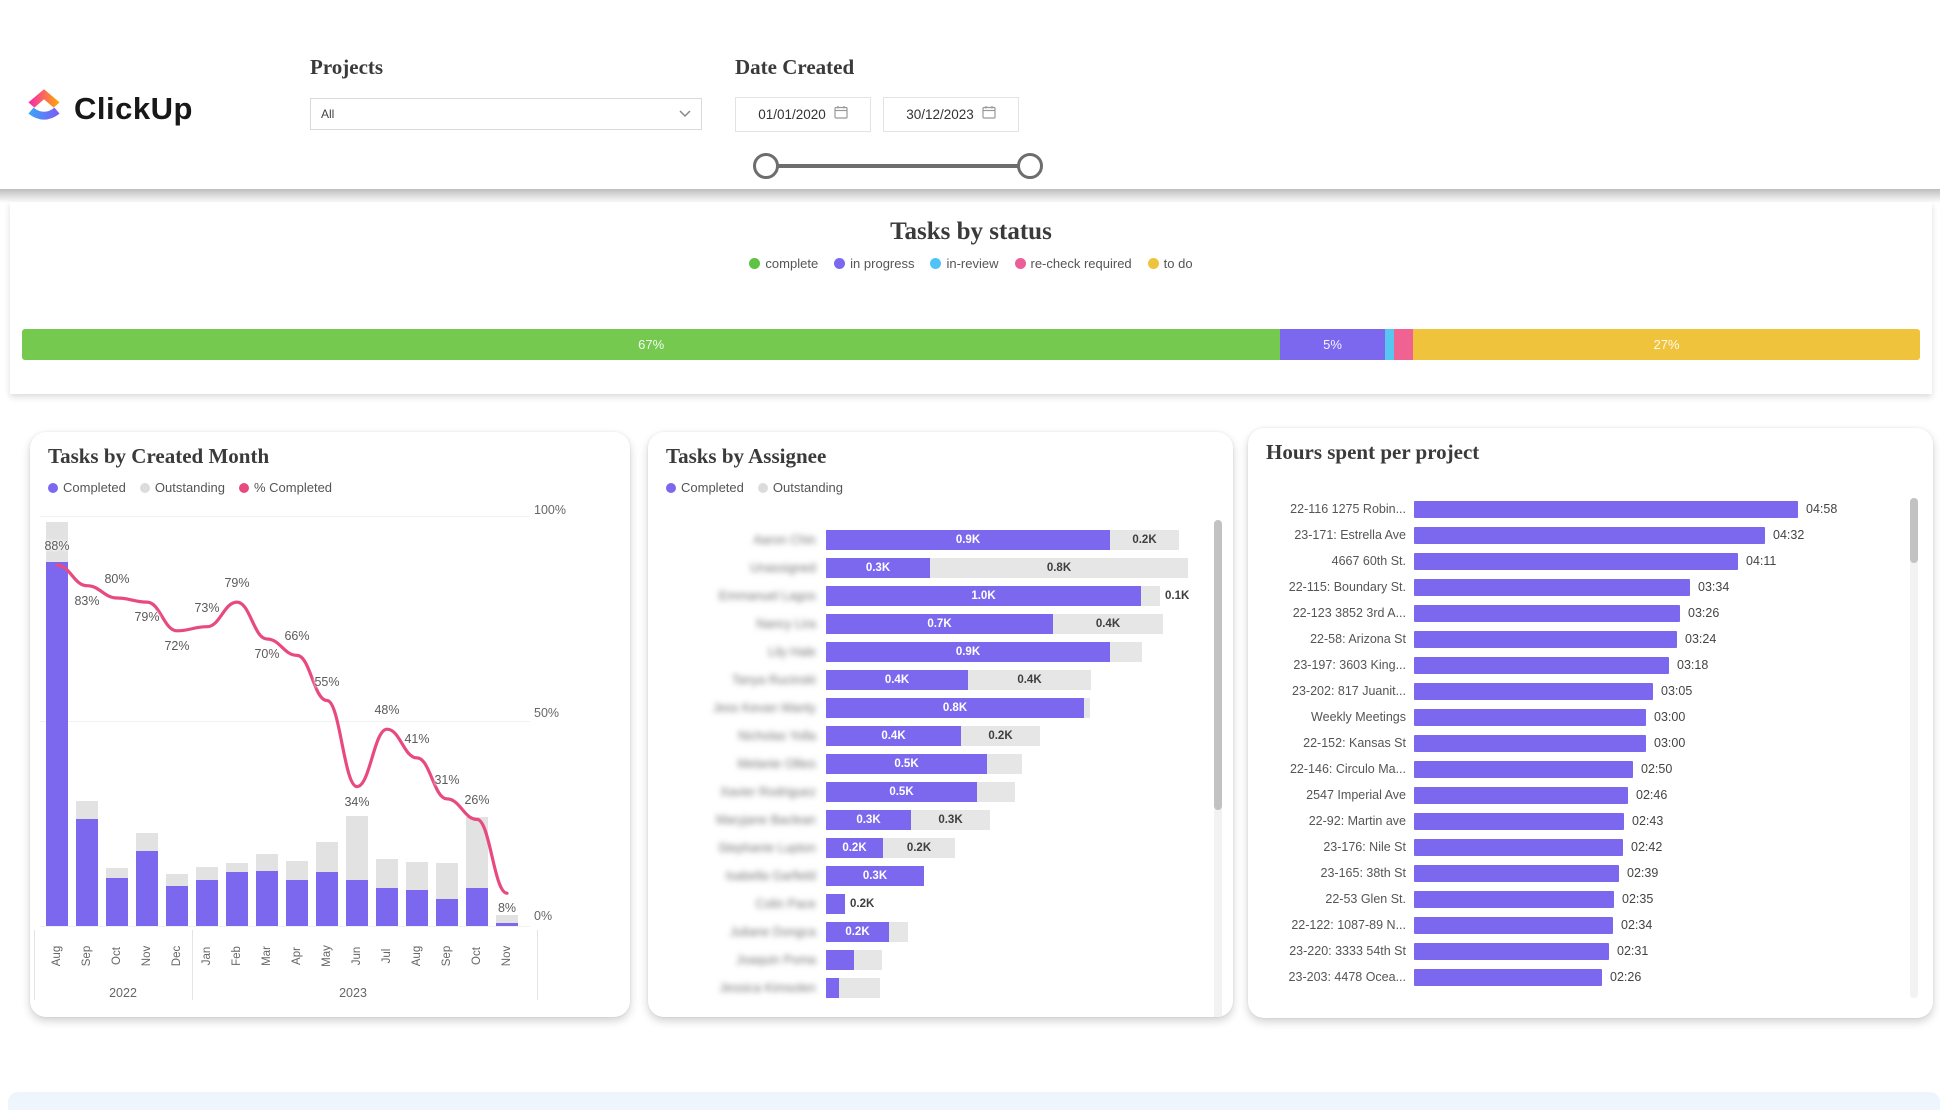 The height and width of the screenshot is (1110, 1940). Describe the element at coordinates (1218, 665) in the screenshot. I see `assignee-scrollbar-thumb` at that location.